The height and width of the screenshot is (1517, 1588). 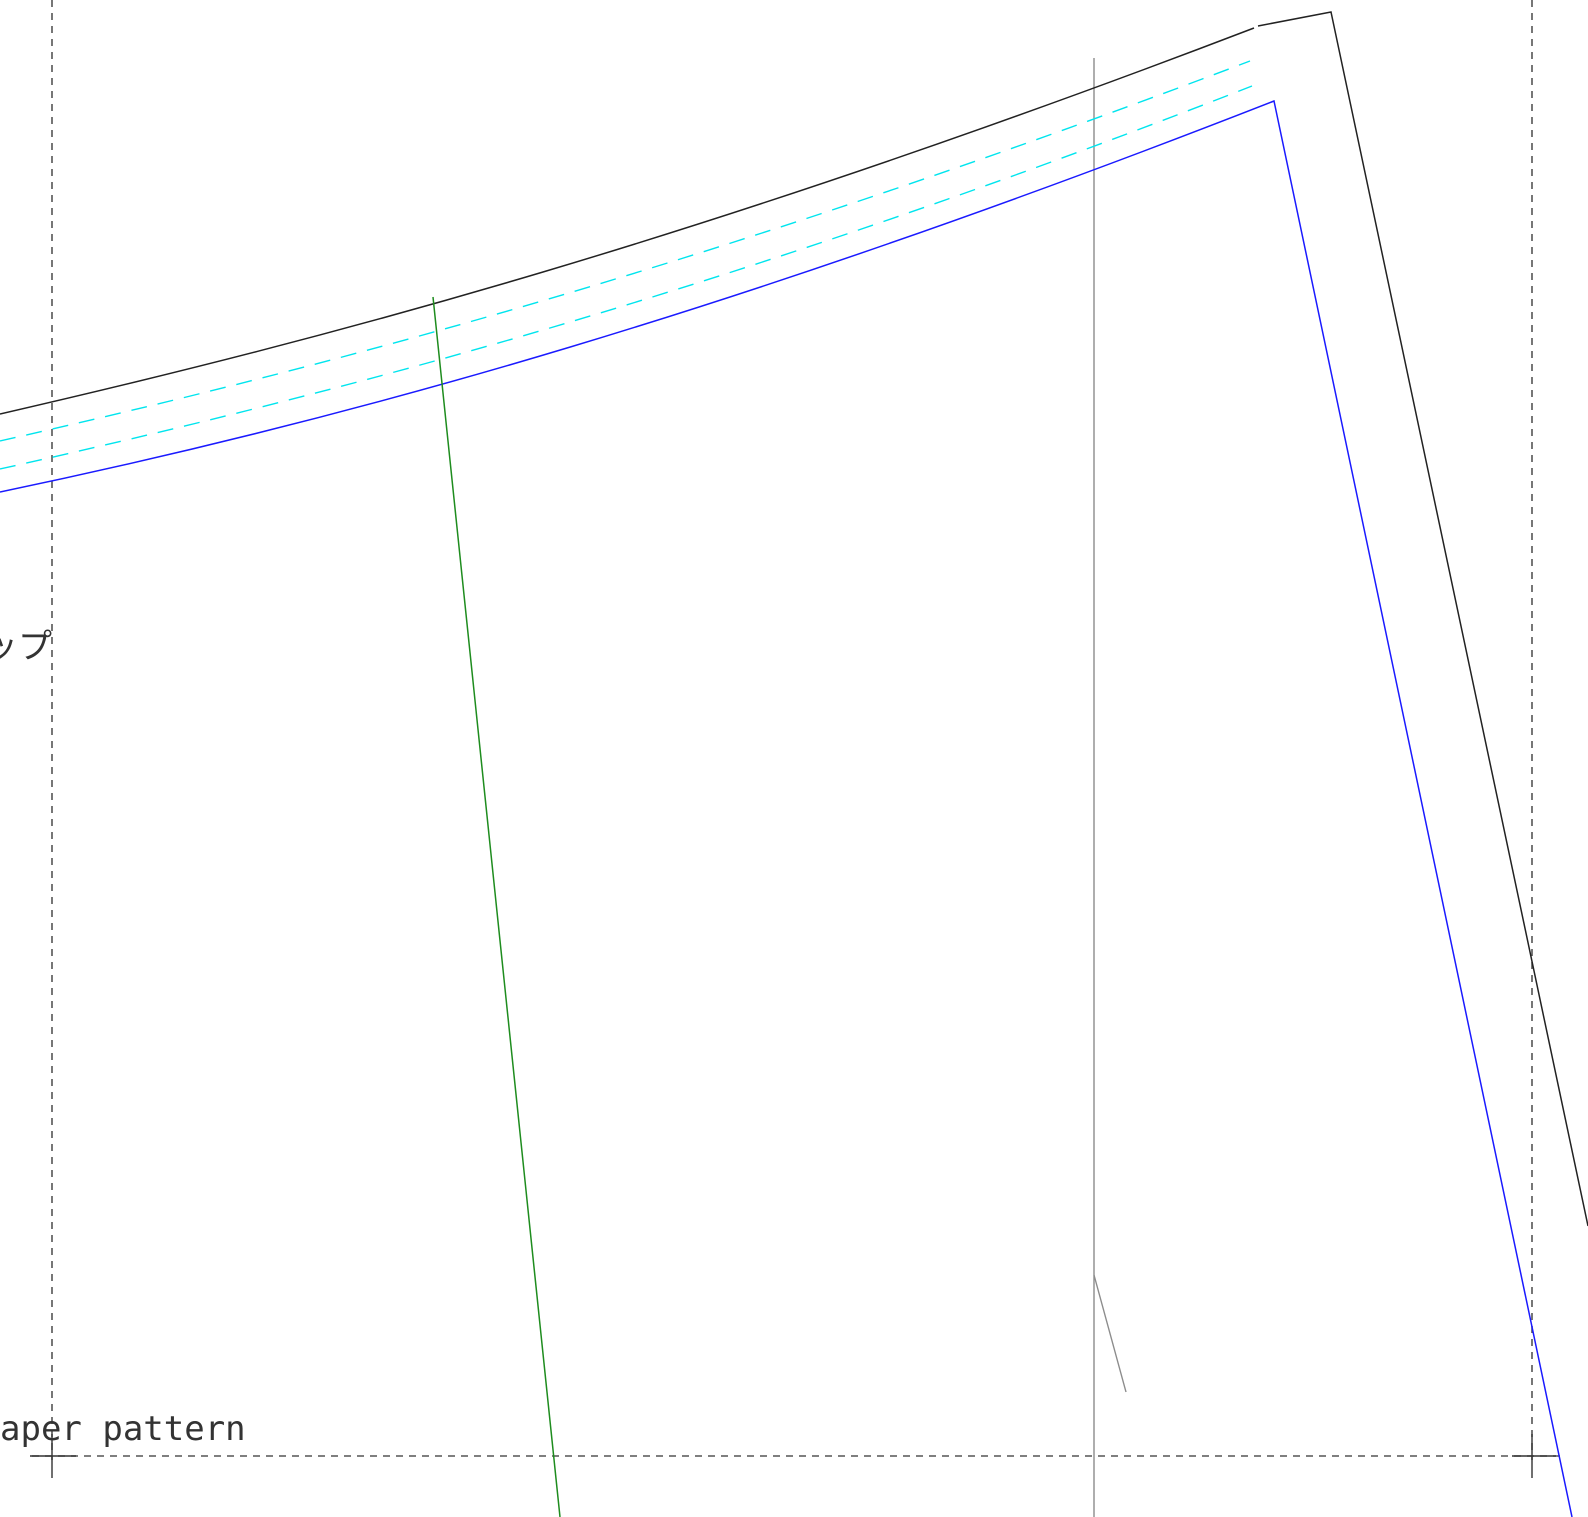 I want to click on pattern-caption: aper pattern, so click(x=123, y=1429).